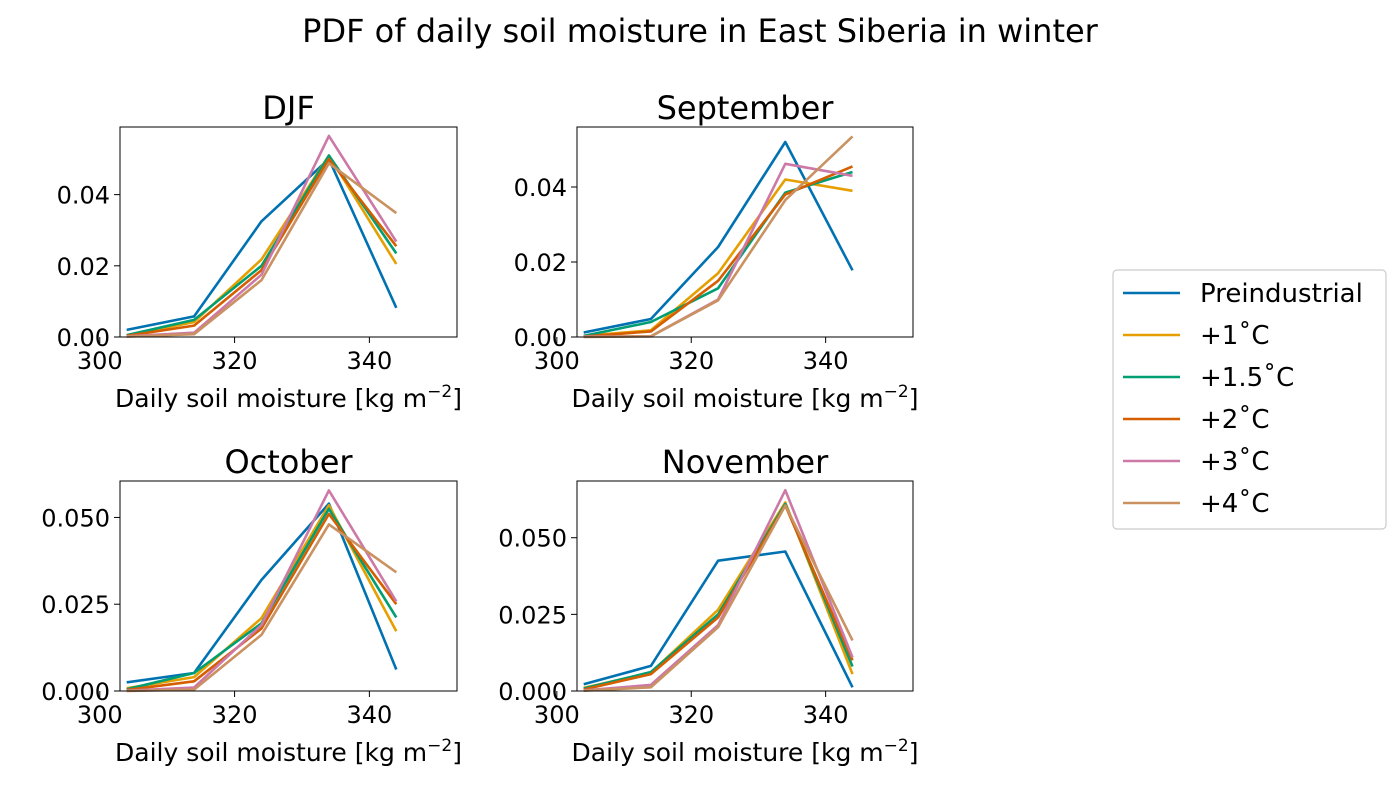  I want to click on subplot-title: November, so click(745, 462).